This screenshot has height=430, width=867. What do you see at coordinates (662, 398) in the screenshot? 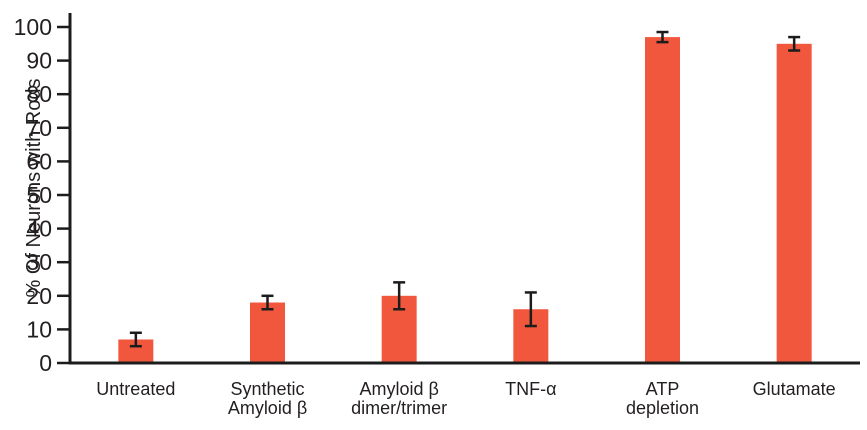
I see `category-label-atp-depletion: ATP depletion` at bounding box center [662, 398].